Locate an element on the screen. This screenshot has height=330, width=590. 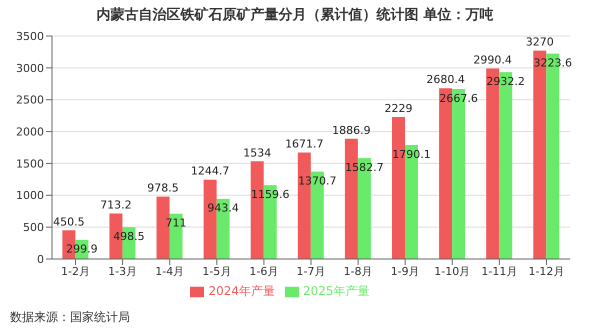
x-tick-label: 1-8月 is located at coordinates (358, 271).